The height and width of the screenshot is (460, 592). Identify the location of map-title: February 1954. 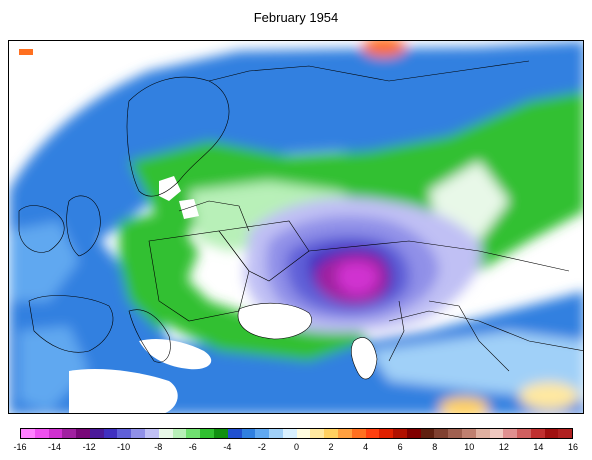
(296, 17).